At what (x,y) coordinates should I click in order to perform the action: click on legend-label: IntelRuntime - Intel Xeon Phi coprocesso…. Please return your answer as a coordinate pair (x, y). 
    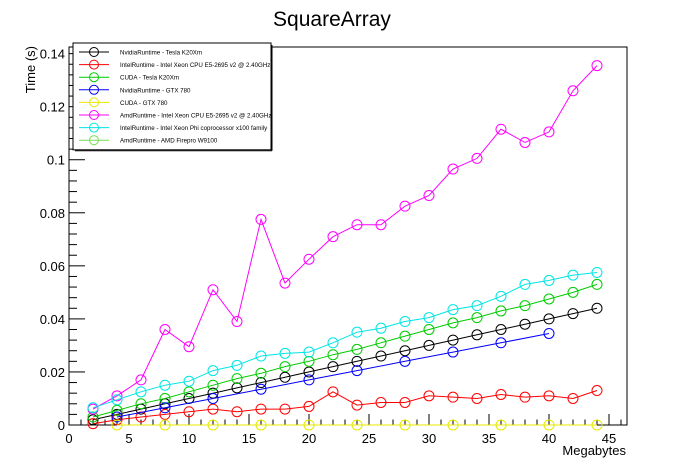
    Looking at the image, I should click on (194, 128).